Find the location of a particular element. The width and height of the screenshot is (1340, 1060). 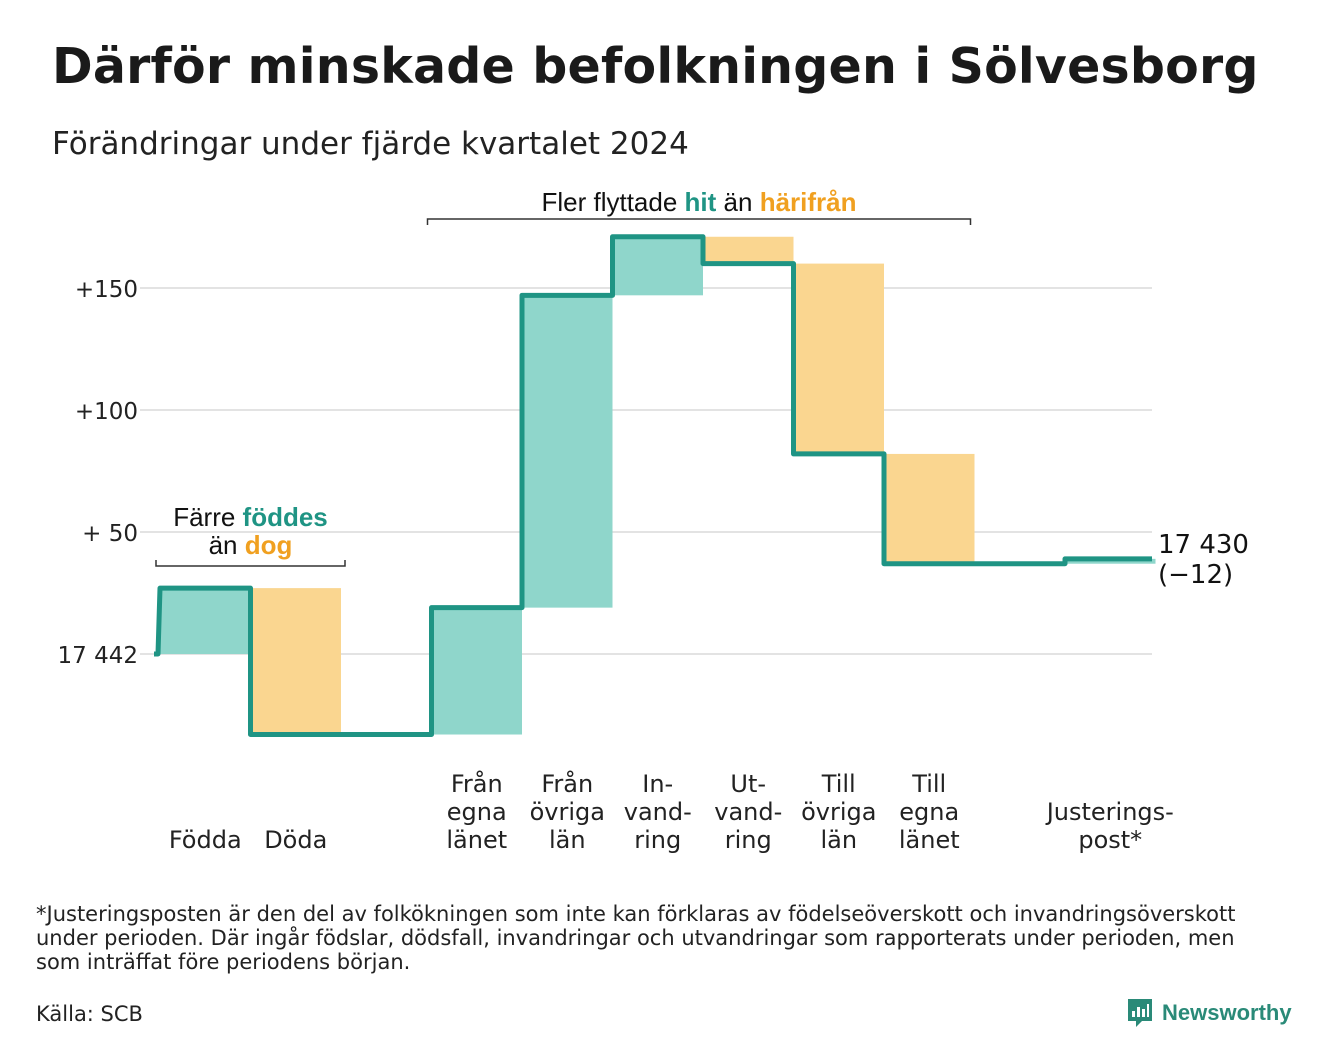

y-tick-label: +150 is located at coordinates (106, 290).